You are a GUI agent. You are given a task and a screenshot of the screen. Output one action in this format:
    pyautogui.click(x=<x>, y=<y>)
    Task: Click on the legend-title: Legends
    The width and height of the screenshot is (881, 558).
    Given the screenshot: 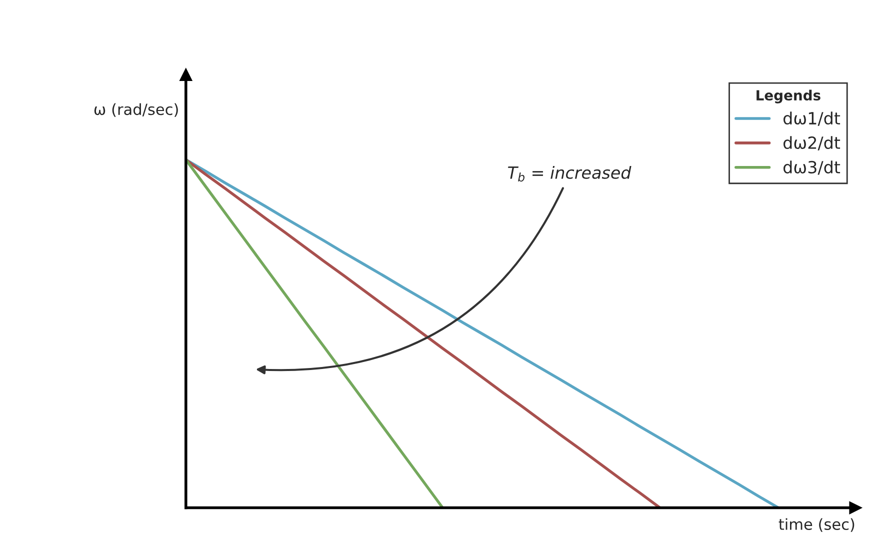 What is the action you would take?
    pyautogui.click(x=788, y=97)
    